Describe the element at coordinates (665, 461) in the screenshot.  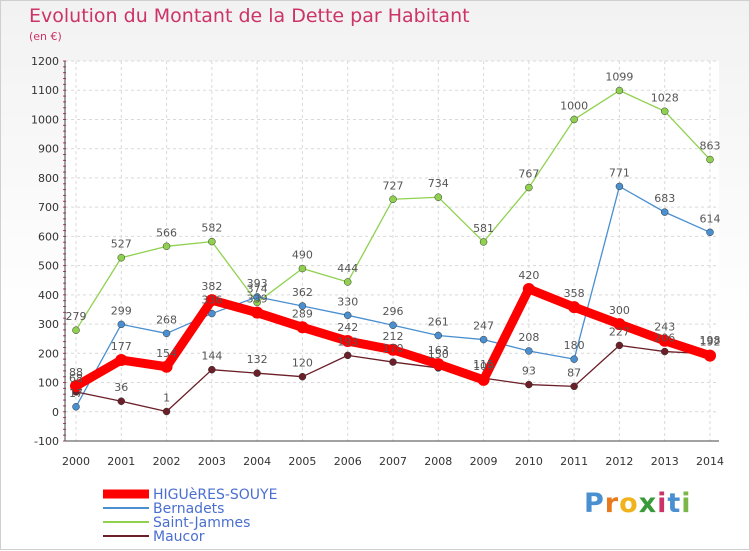
I see `x-tick-label: 2013` at that location.